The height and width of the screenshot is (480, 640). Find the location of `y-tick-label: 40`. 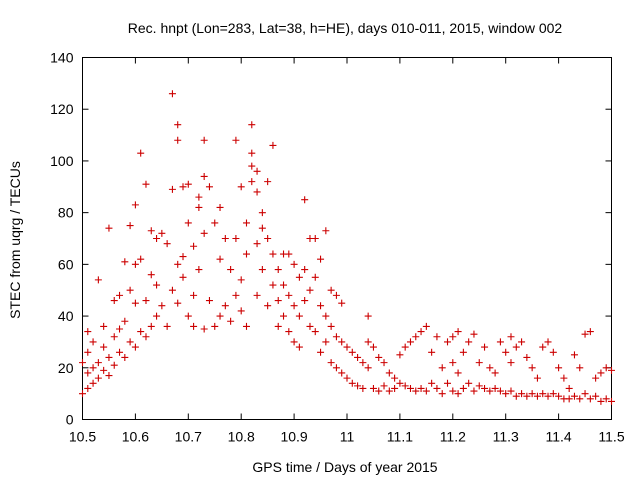

y-tick-label: 40 is located at coordinates (66, 316).